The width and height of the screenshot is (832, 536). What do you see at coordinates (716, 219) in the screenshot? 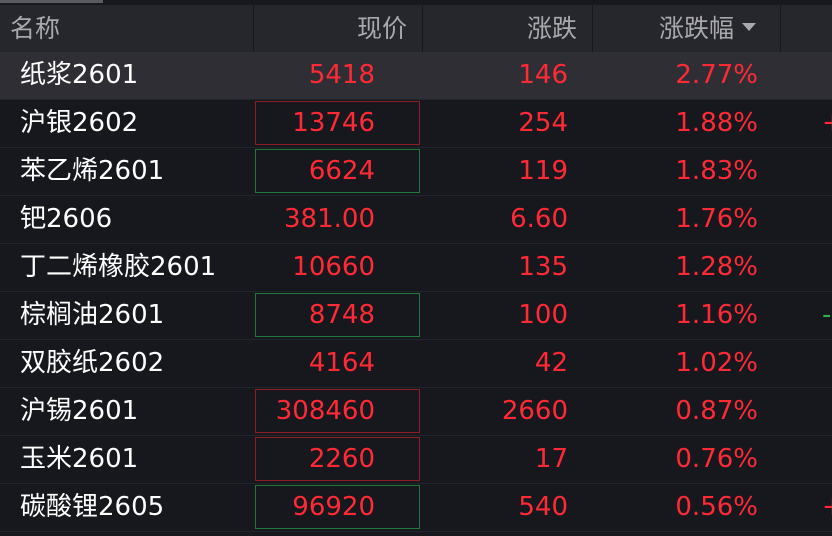
I see `change-percent: 1.76%` at bounding box center [716, 219].